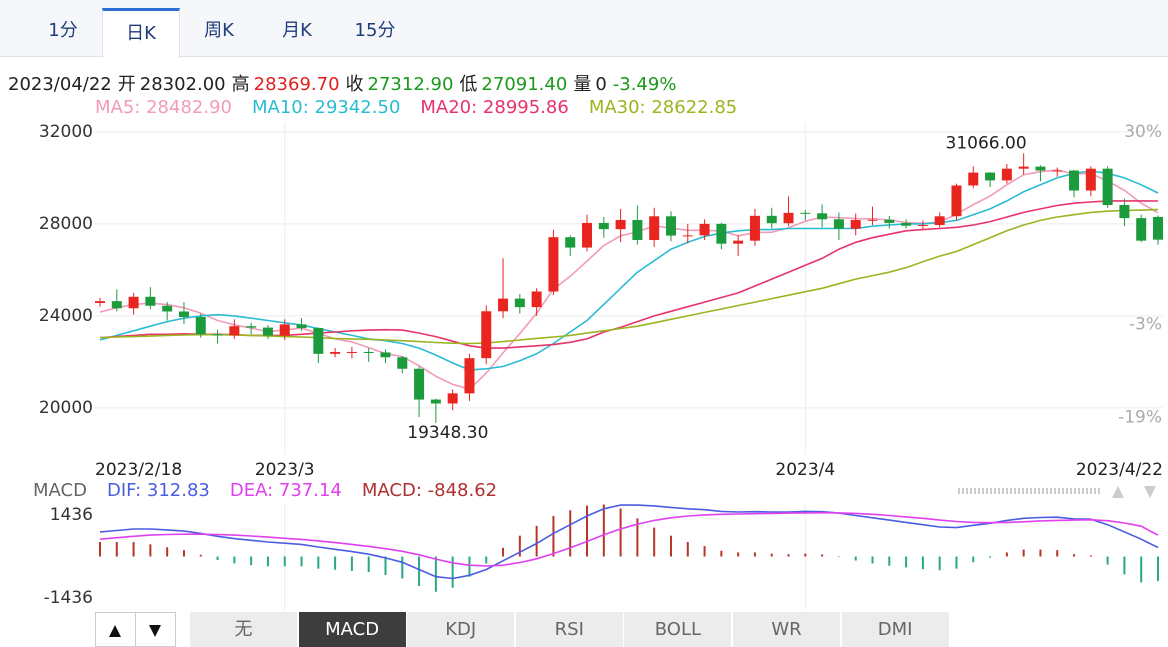  What do you see at coordinates (569, 629) in the screenshot?
I see `indicator-tab: RSI` at bounding box center [569, 629].